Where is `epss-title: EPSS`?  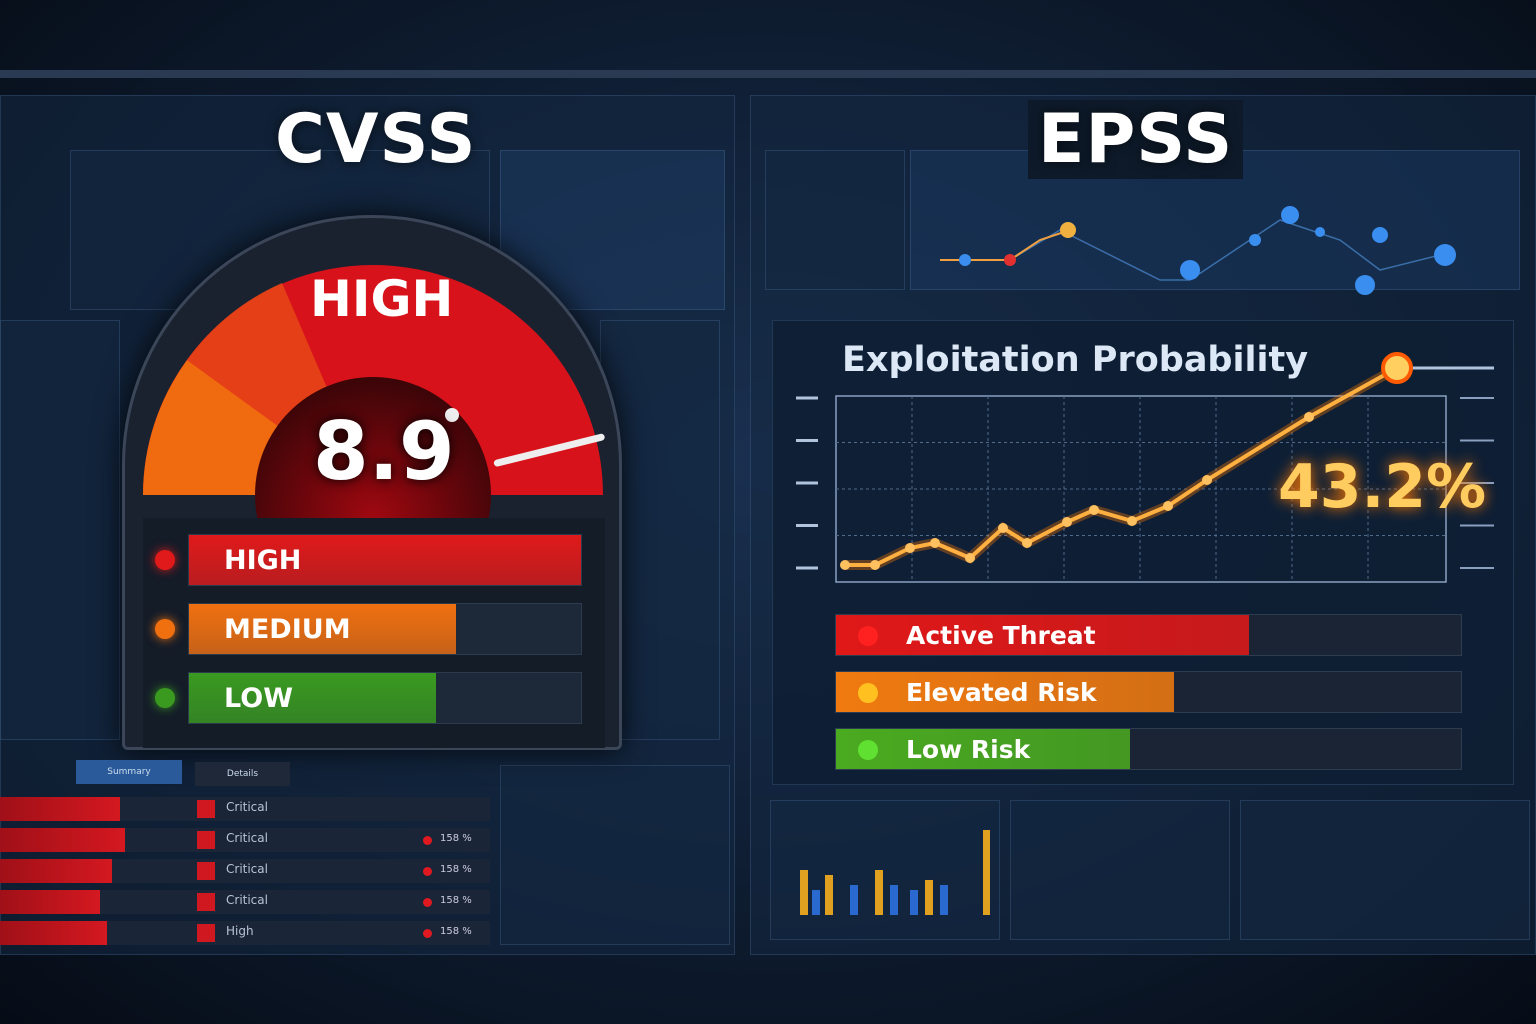 epss-title: EPSS is located at coordinates (1136, 139).